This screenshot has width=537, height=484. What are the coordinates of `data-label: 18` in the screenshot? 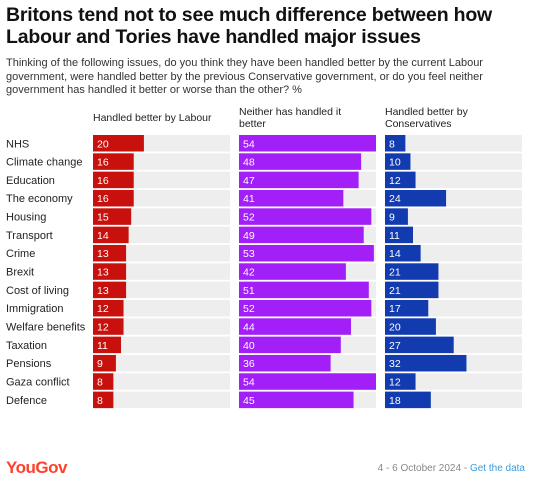 It's located at (395, 401).